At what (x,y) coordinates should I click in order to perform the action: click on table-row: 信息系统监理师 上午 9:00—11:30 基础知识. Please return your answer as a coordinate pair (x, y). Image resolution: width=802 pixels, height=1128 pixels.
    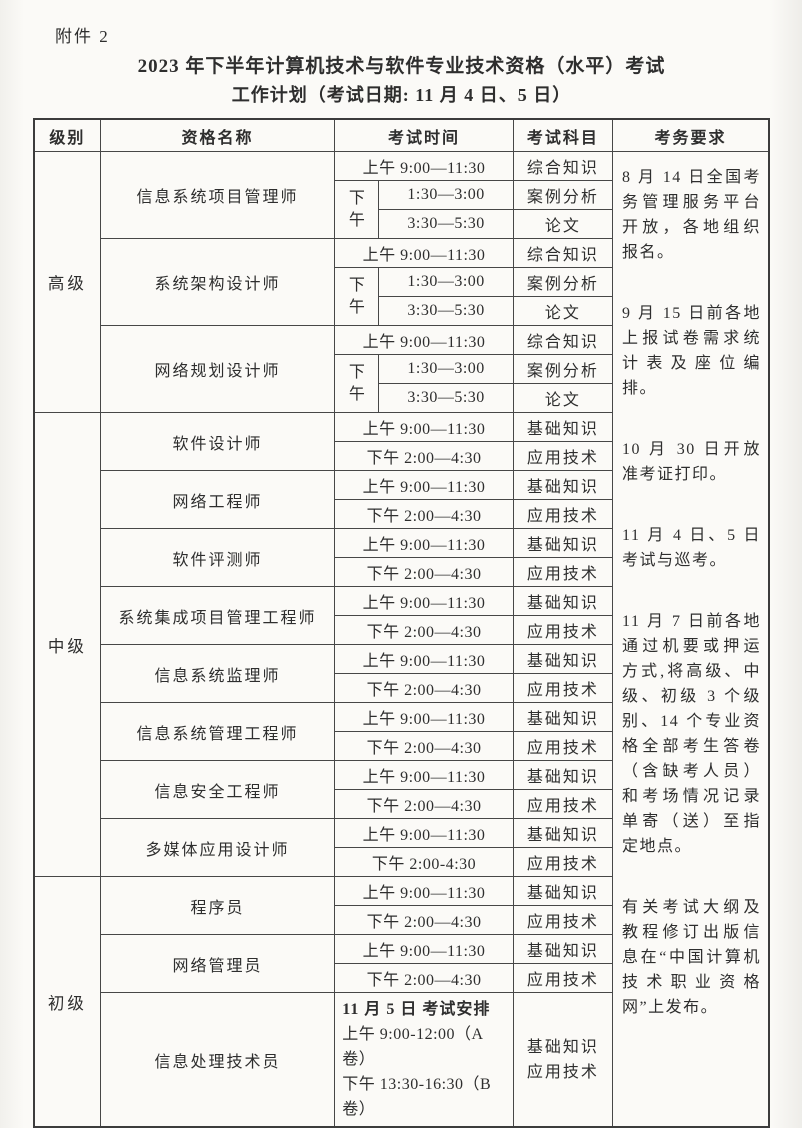
    Looking at the image, I should click on (401, 673).